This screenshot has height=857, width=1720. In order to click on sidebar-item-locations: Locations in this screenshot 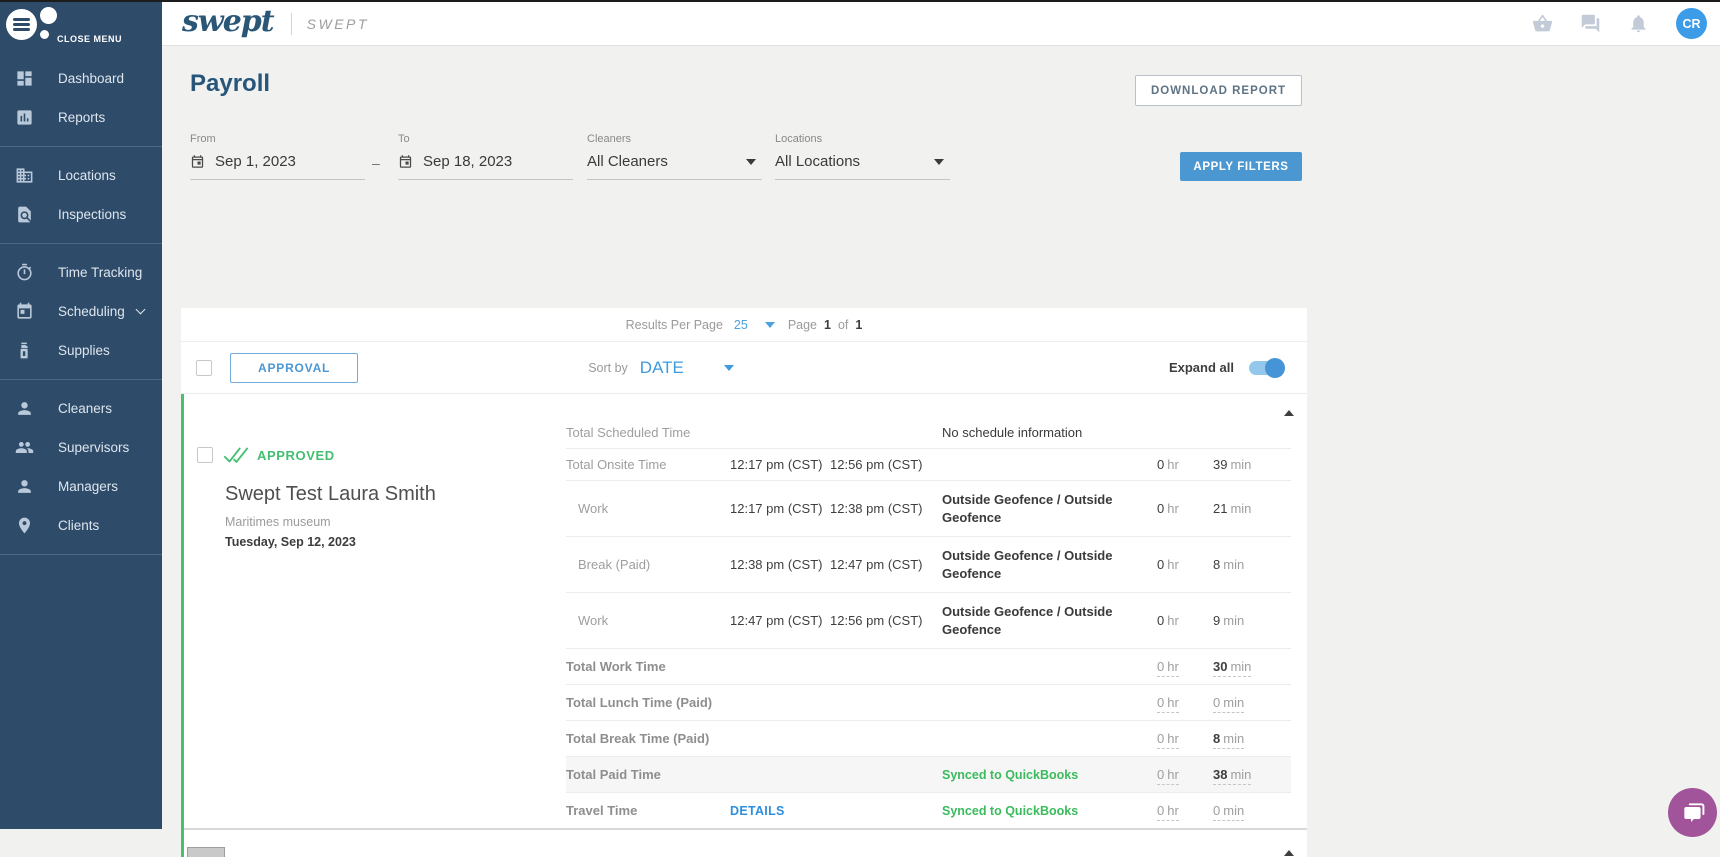, I will do `click(81, 175)`.